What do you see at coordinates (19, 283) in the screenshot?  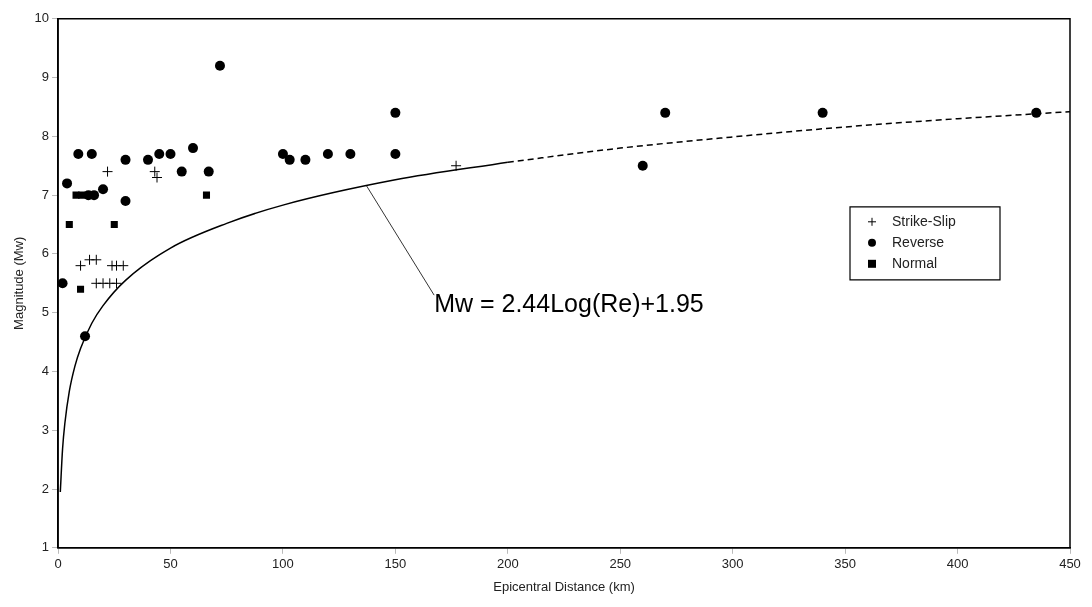 I see `y-axis-title: Magnitude (Mw)` at bounding box center [19, 283].